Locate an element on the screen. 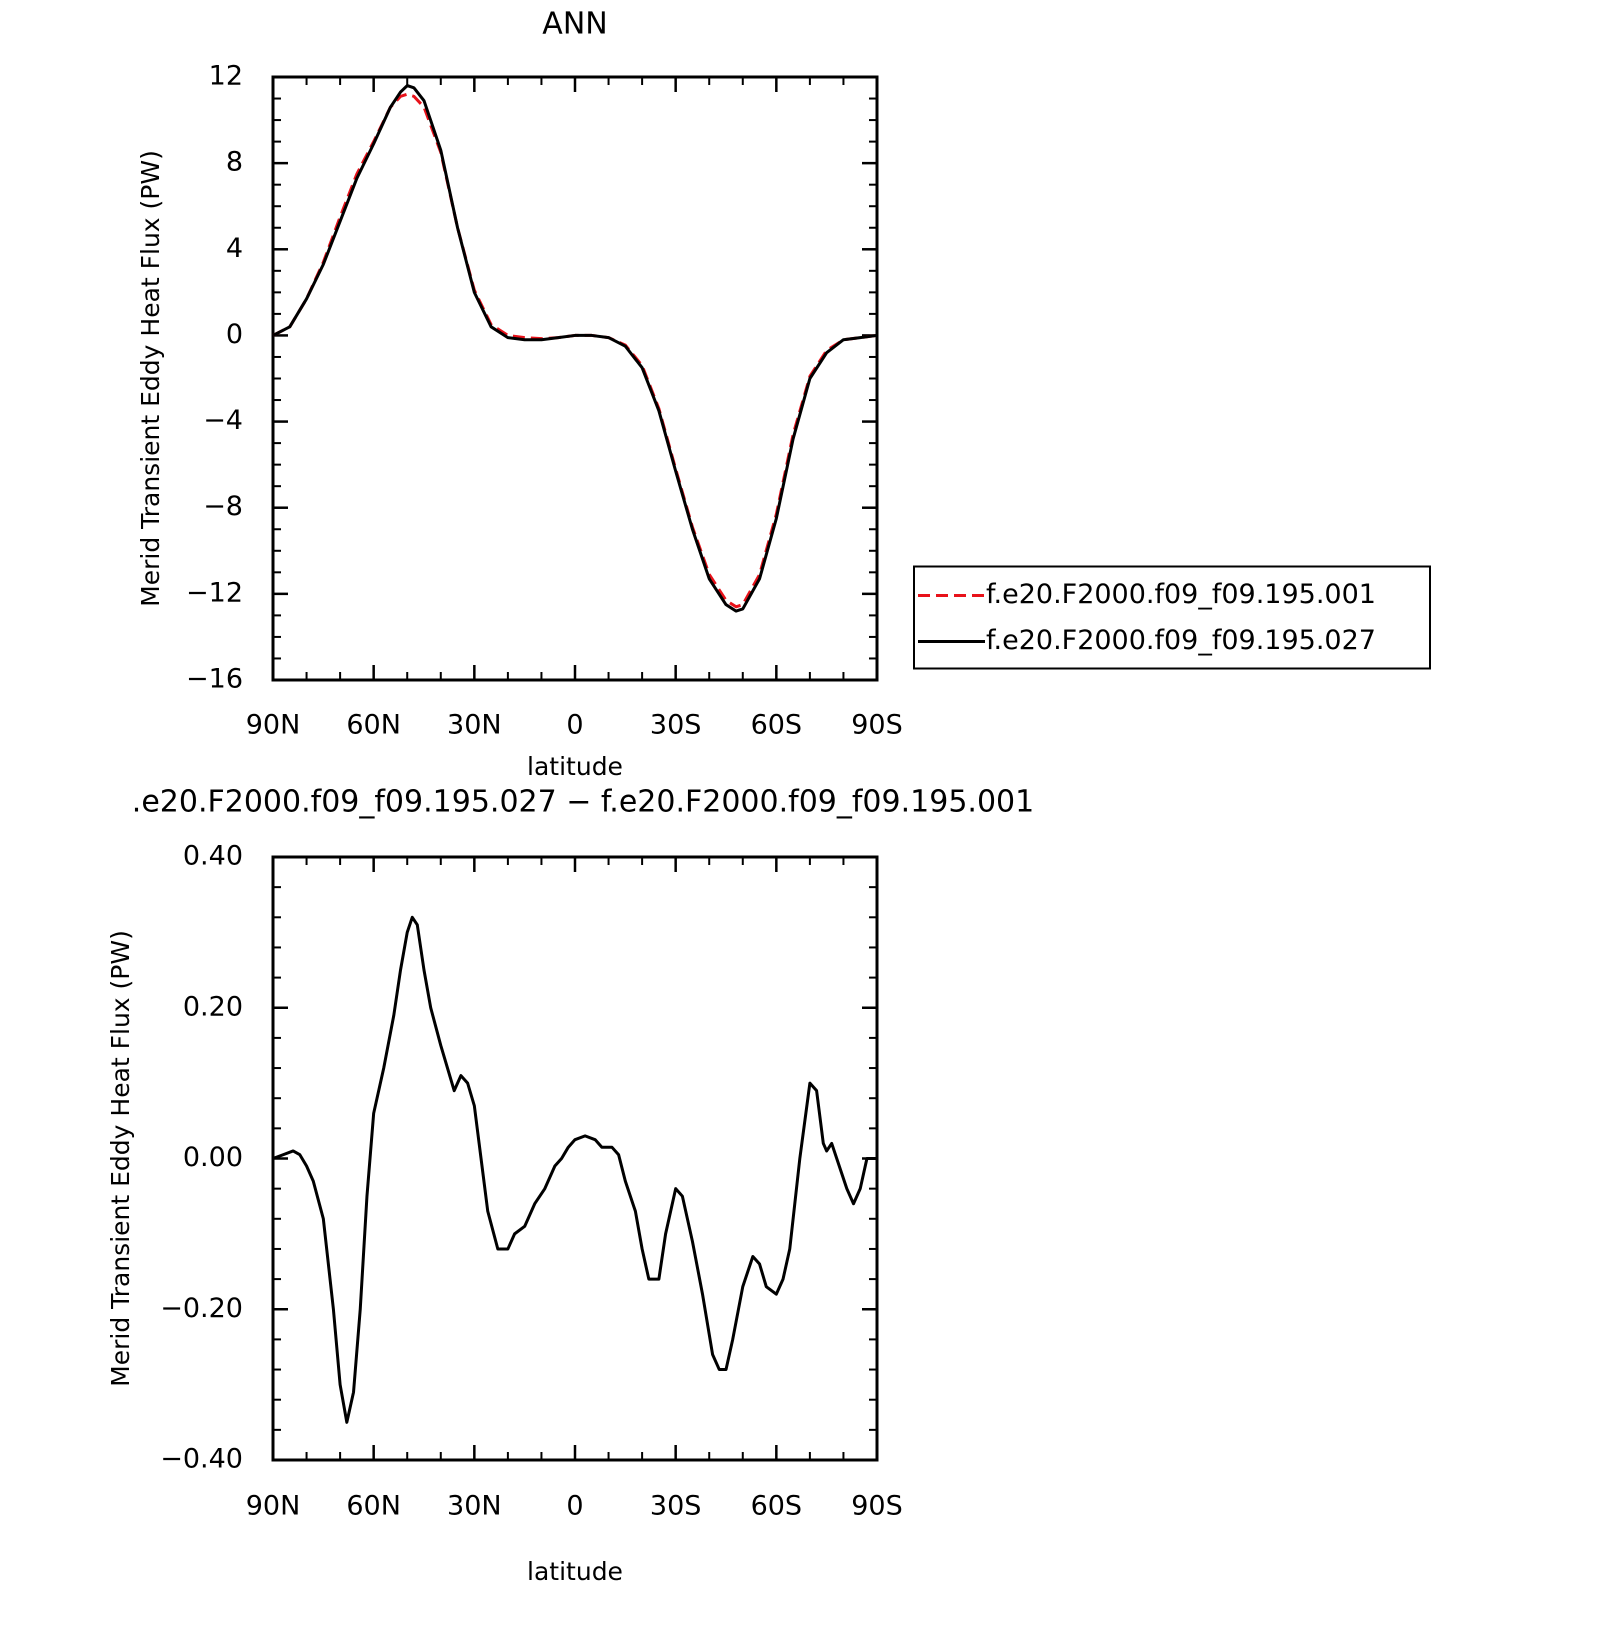 Image resolution: width=1599 pixels, height=1635 pixels. y-tick-label: 0.00 is located at coordinates (213, 1157).